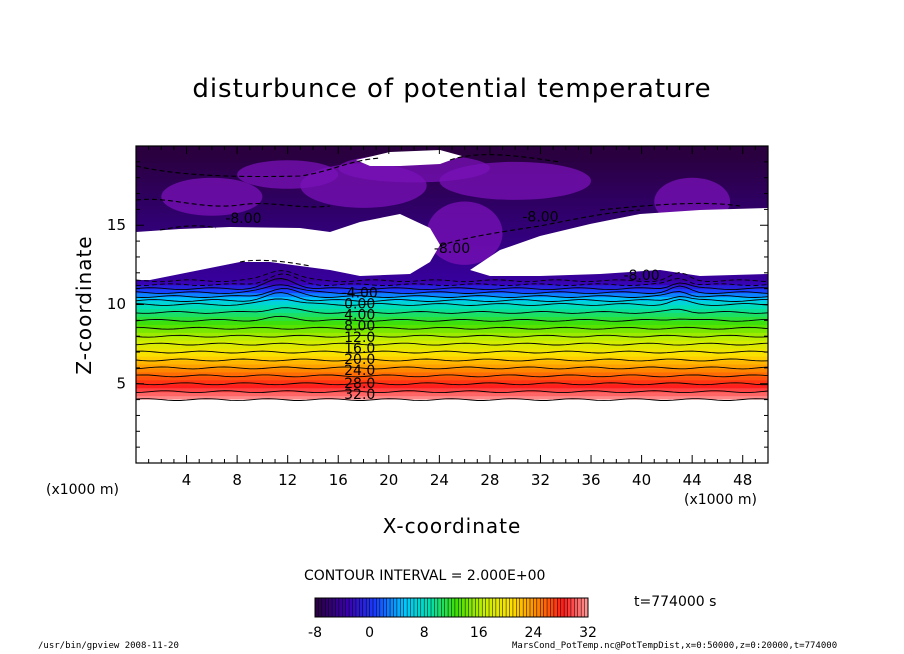  I want to click on x-tick-label: 48, so click(742, 480).